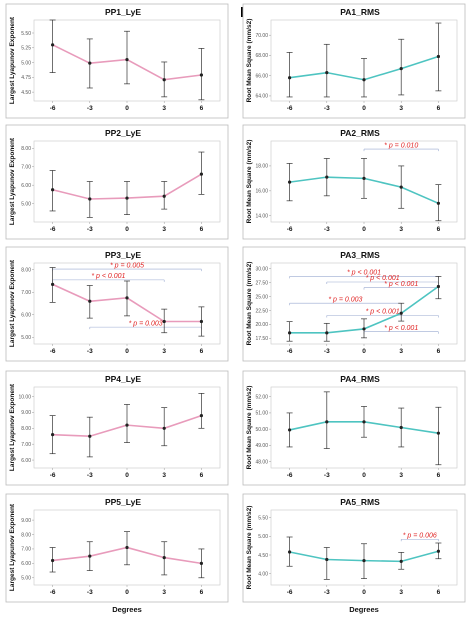 Image resolution: width=474 pixels, height=620 pixels. Describe the element at coordinates (360, 12) in the screenshot. I see `chart-title: PA1_RMS` at that location.